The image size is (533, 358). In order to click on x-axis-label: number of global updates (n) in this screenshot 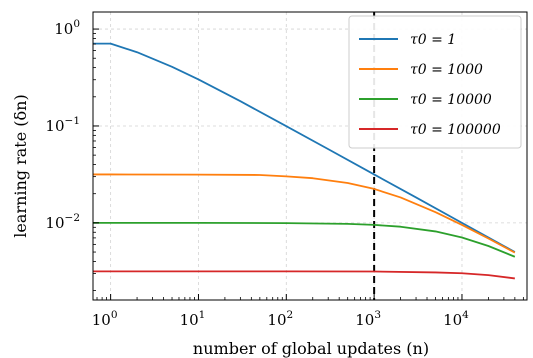, I will do `click(311, 348)`.